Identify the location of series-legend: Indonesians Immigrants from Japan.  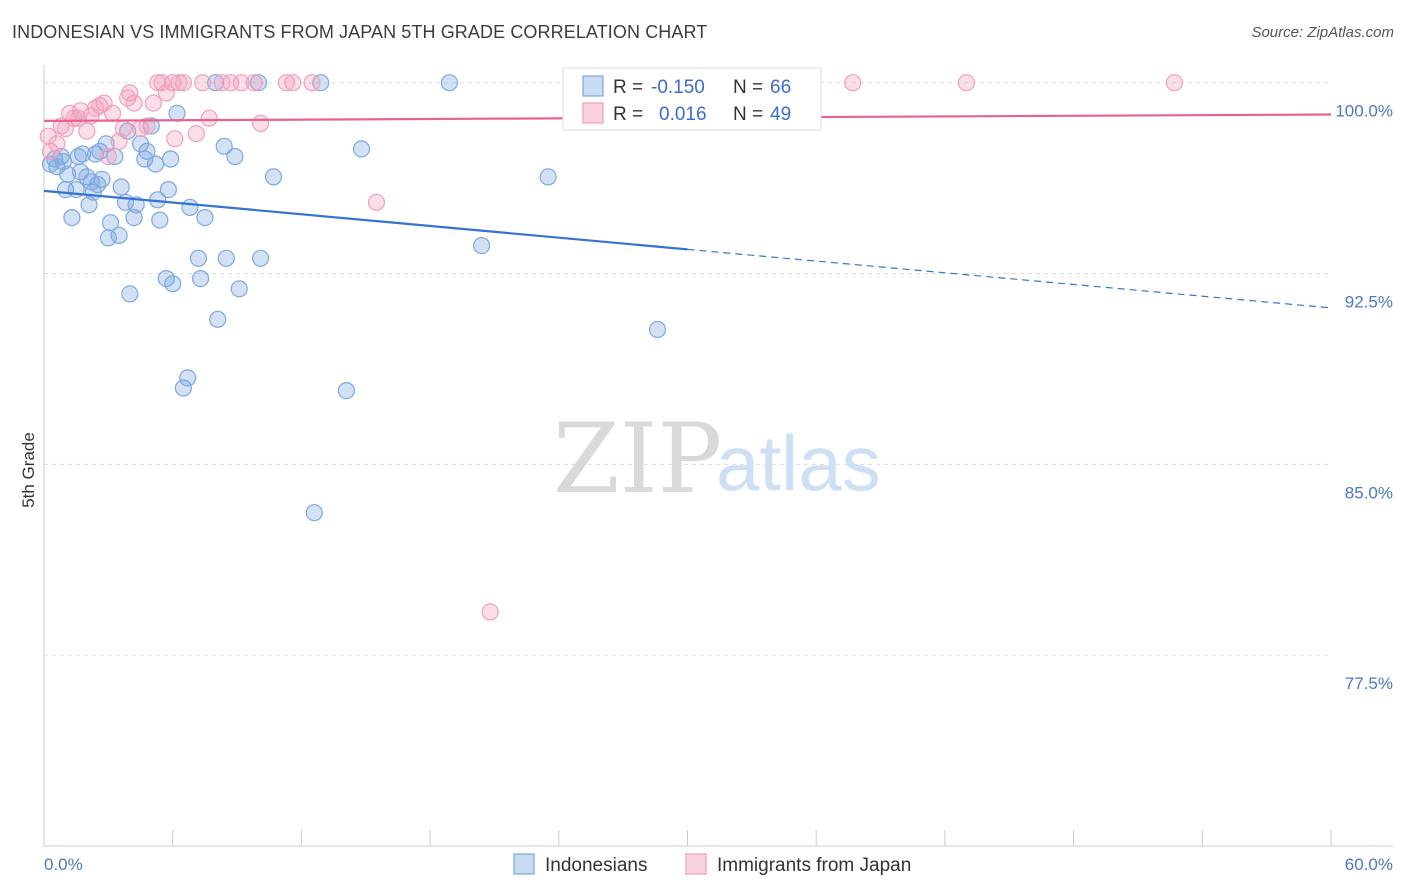
(712, 864).